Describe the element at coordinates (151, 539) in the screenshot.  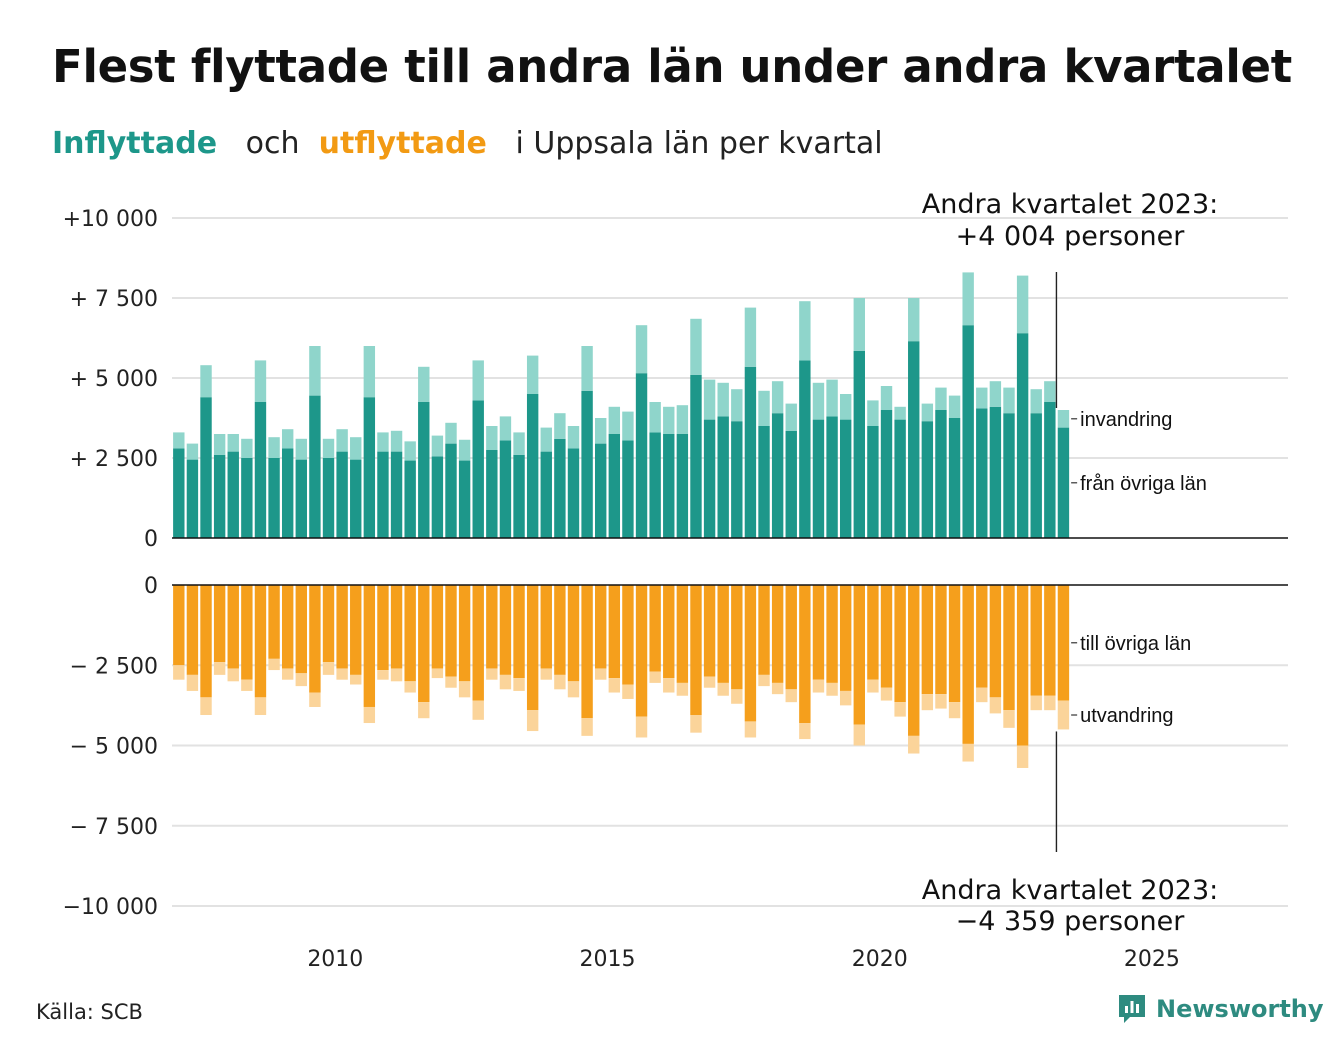
I see `y-tick-label-top: 0` at that location.